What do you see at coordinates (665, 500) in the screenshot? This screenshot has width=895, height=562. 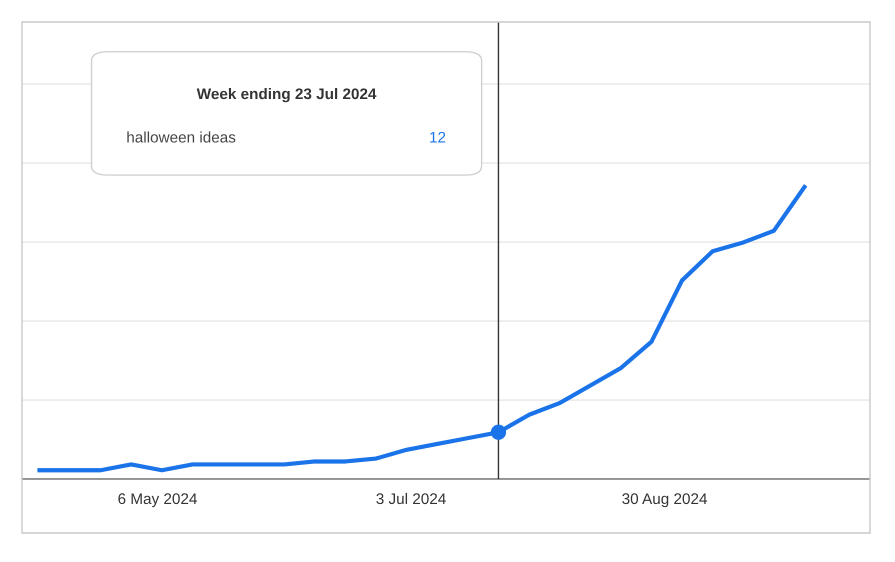 I see `x-tick-label: 30 Aug 2024` at bounding box center [665, 500].